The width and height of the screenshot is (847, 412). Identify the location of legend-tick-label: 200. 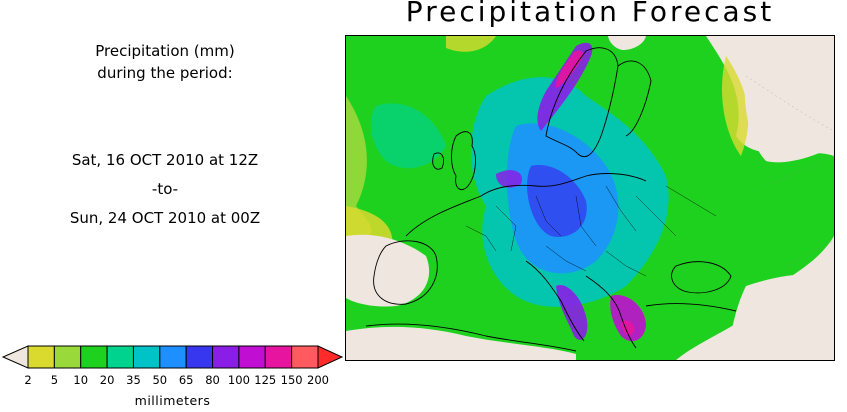
(318, 380).